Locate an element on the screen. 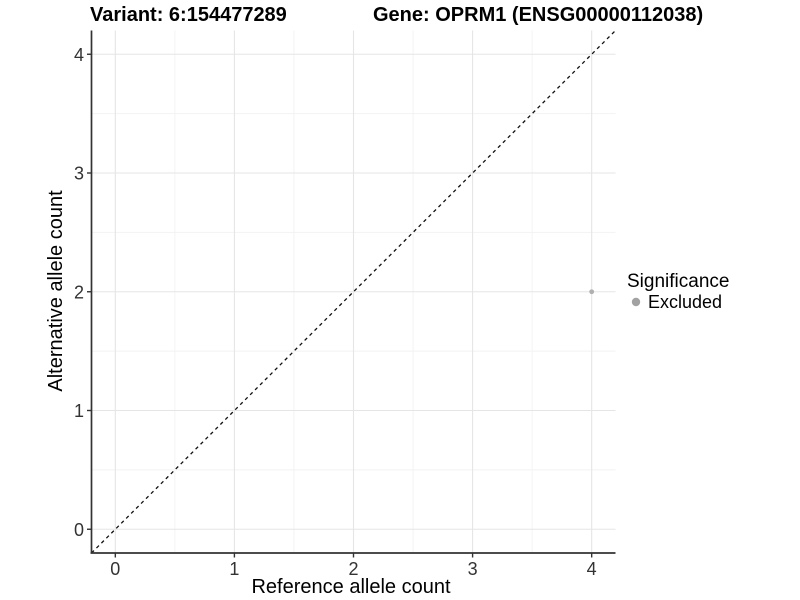 Image resolution: width=800 pixels, height=600 pixels. legend-entries: Excluded is located at coordinates (676, 302).